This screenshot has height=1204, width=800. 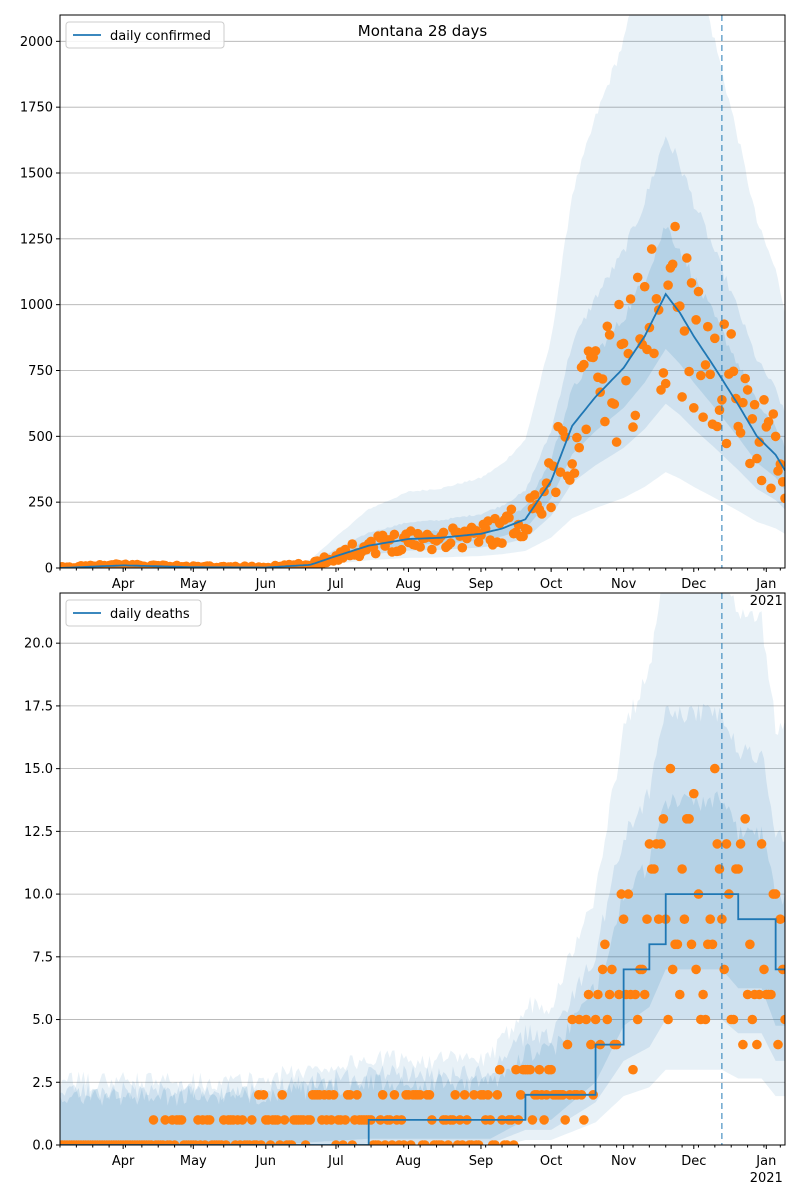 I want to click on x-tick-label: Jul, so click(x=335, y=1161).